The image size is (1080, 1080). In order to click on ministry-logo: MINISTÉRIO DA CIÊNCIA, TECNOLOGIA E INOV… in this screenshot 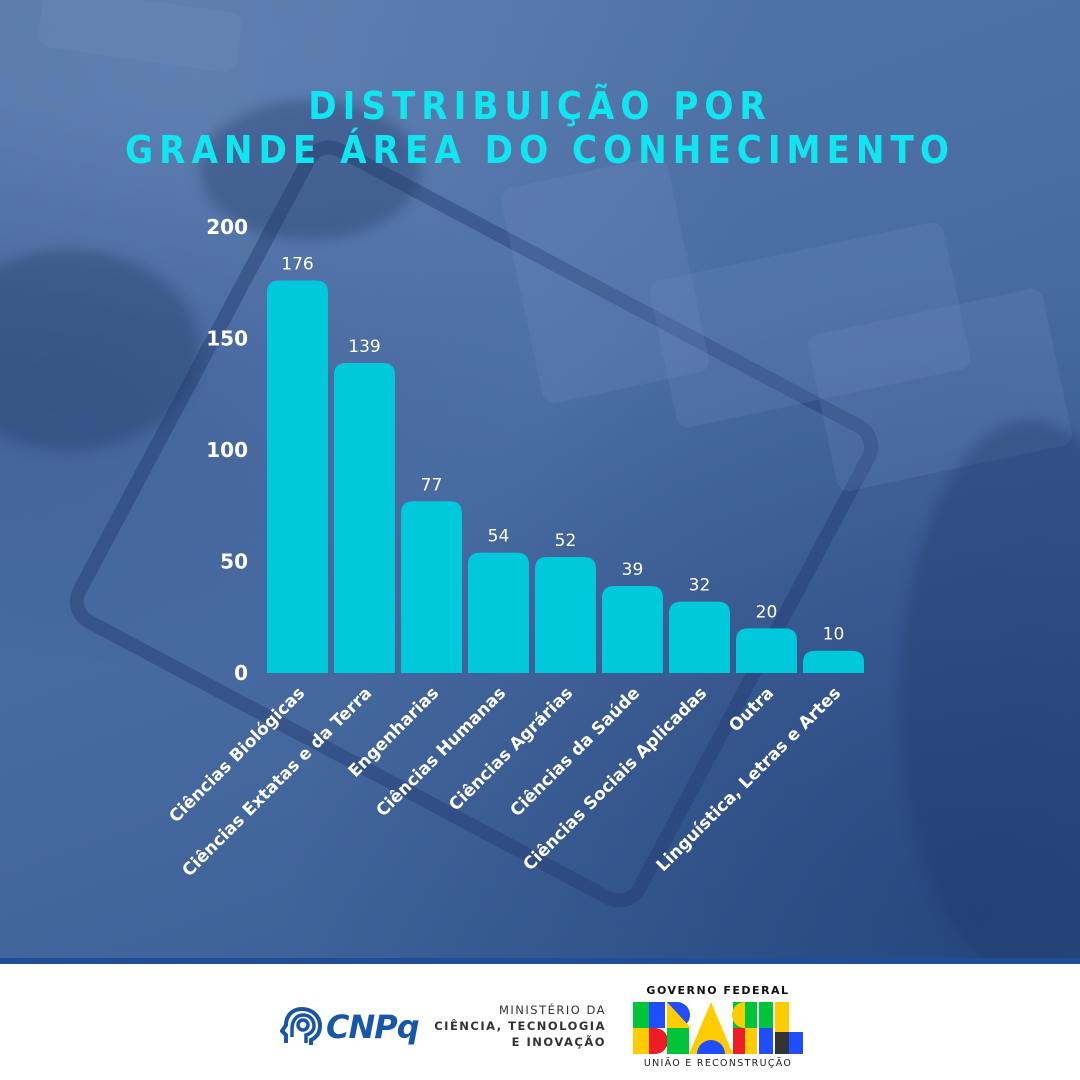, I will do `click(513, 1026)`.